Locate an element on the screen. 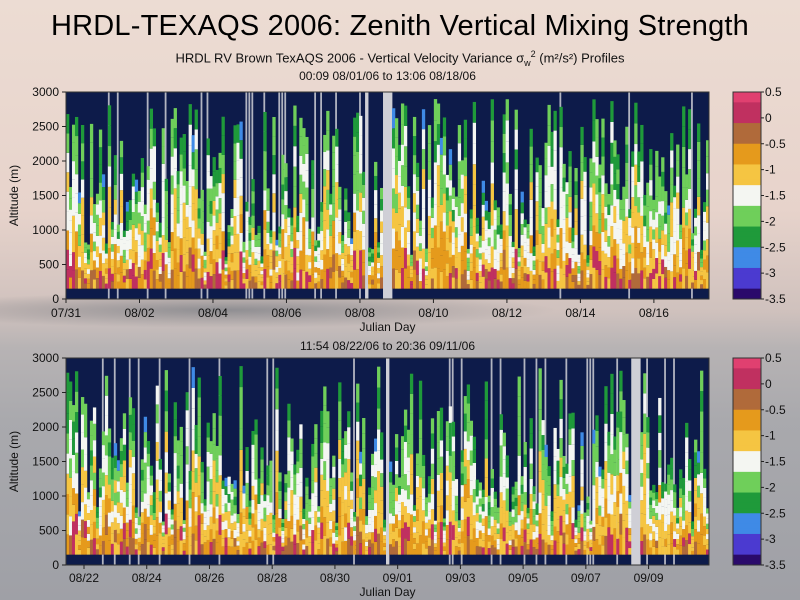 This screenshot has width=800, height=600. colorbar-tick-label: -2.5 is located at coordinates (775, 247).